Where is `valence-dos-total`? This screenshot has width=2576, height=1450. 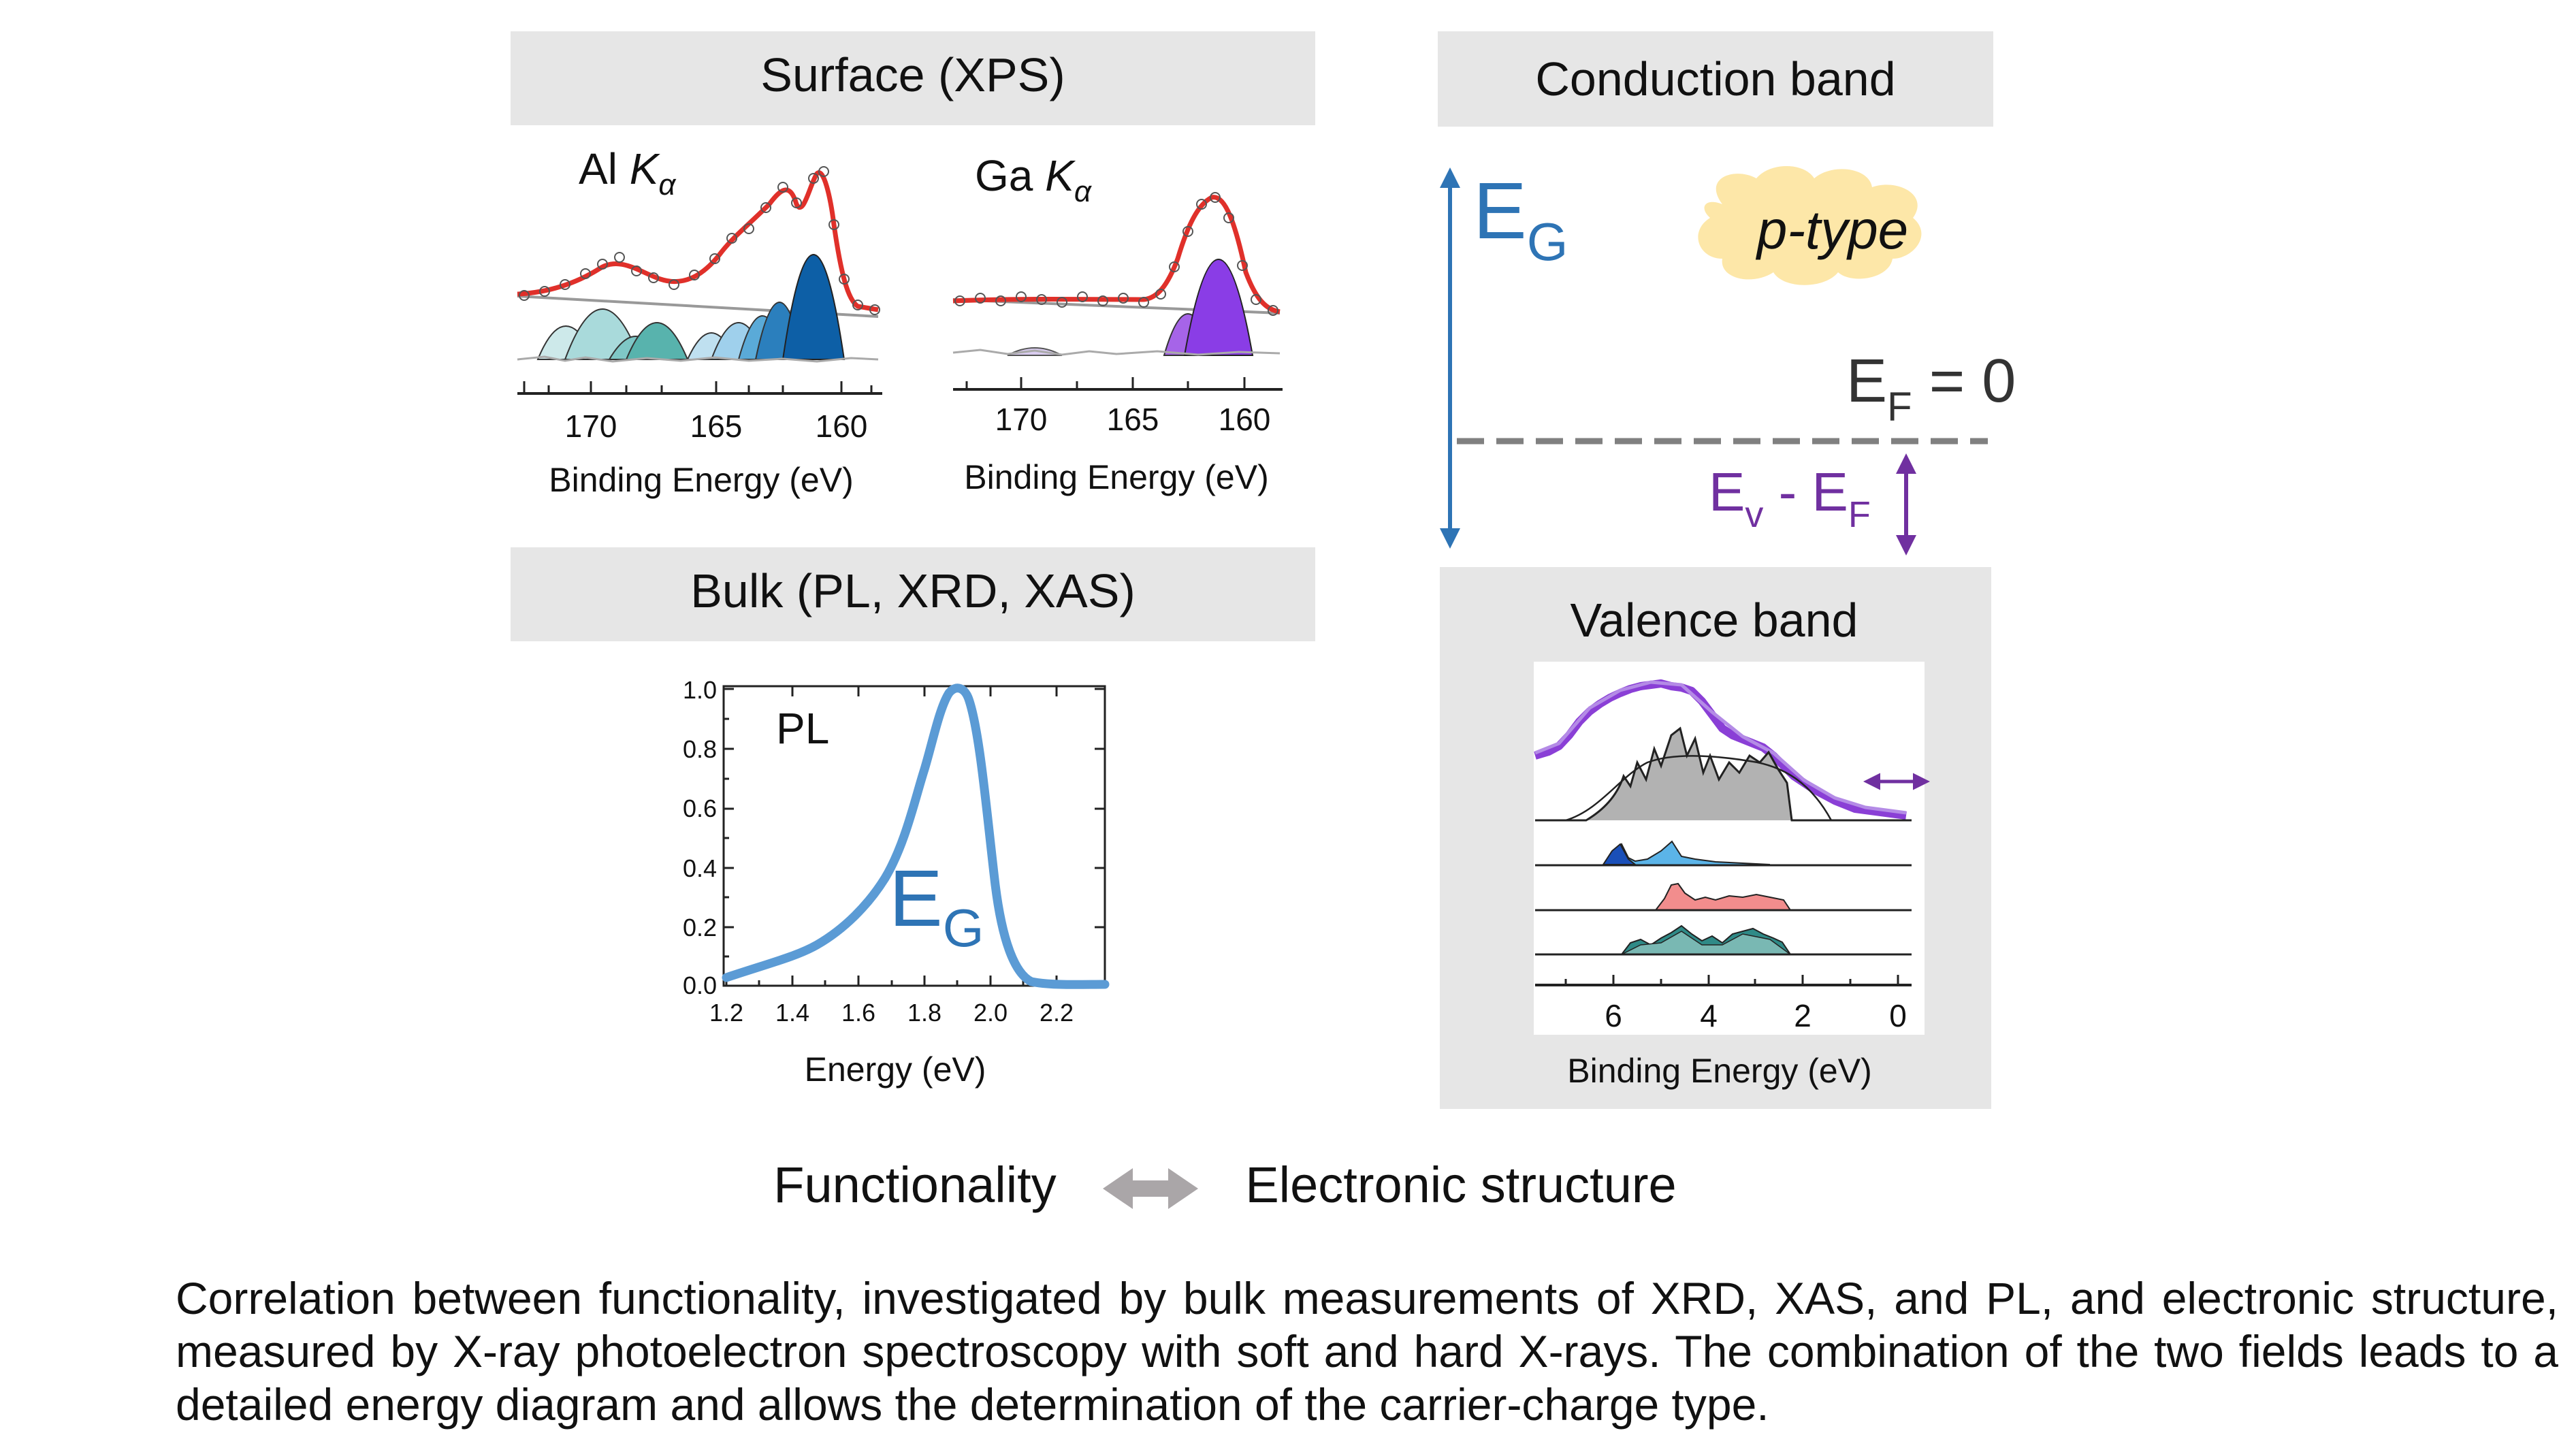 valence-dos-total is located at coordinates (1724, 774).